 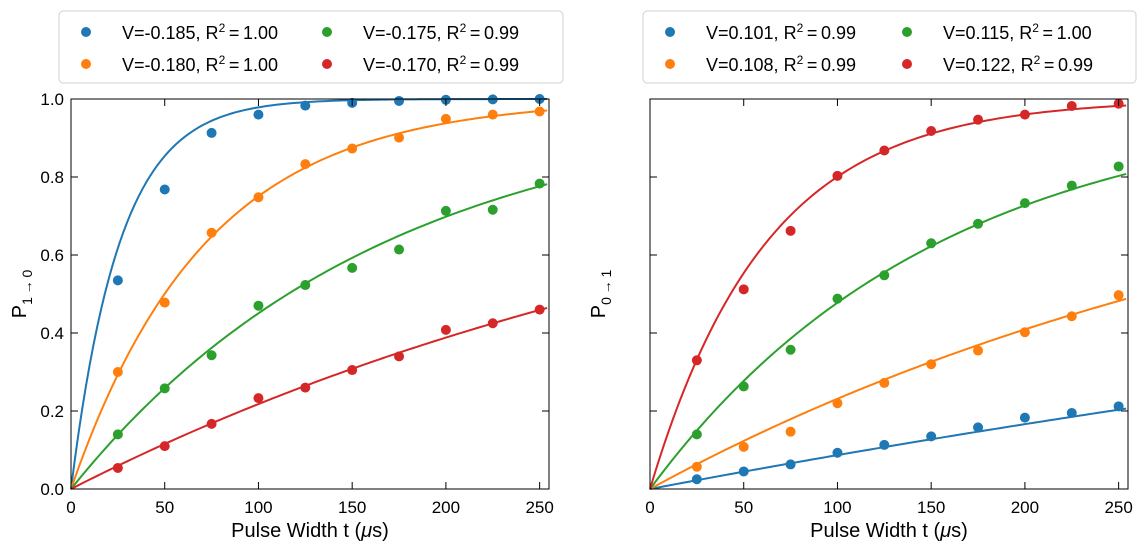 What do you see at coordinates (1118, 507) in the screenshot?
I see `x-tick-label-right-5: 250` at bounding box center [1118, 507].